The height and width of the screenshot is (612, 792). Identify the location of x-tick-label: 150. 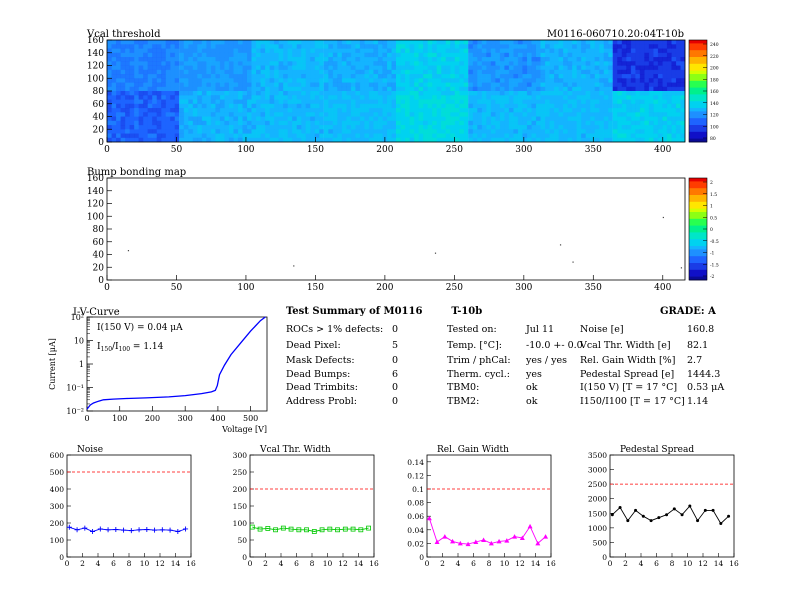
(315, 288).